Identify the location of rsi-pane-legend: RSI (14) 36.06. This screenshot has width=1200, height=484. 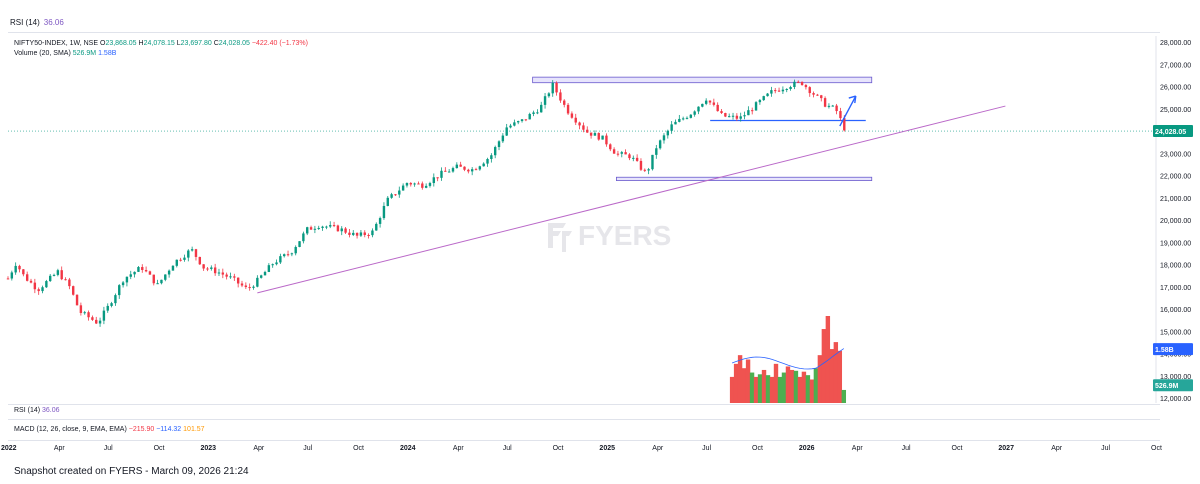
(37, 410).